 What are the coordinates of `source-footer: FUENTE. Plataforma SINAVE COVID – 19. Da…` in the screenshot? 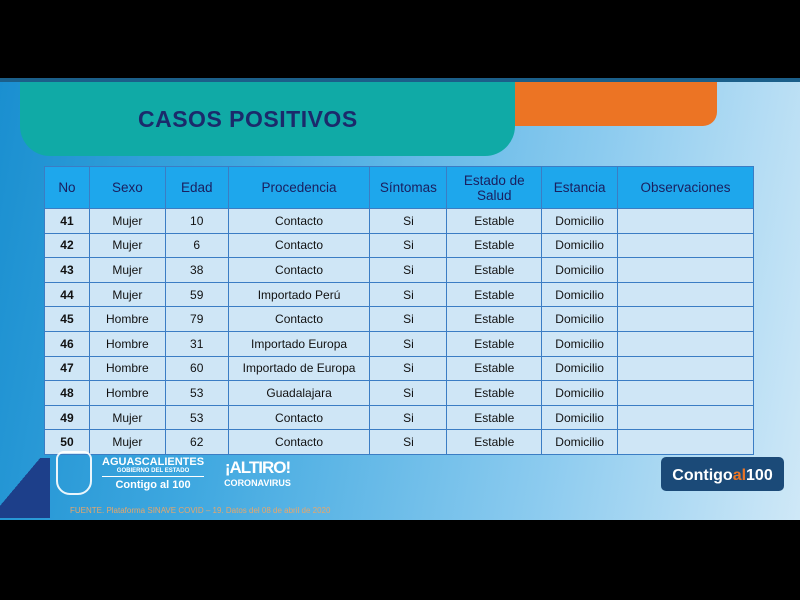 It's located at (200, 510).